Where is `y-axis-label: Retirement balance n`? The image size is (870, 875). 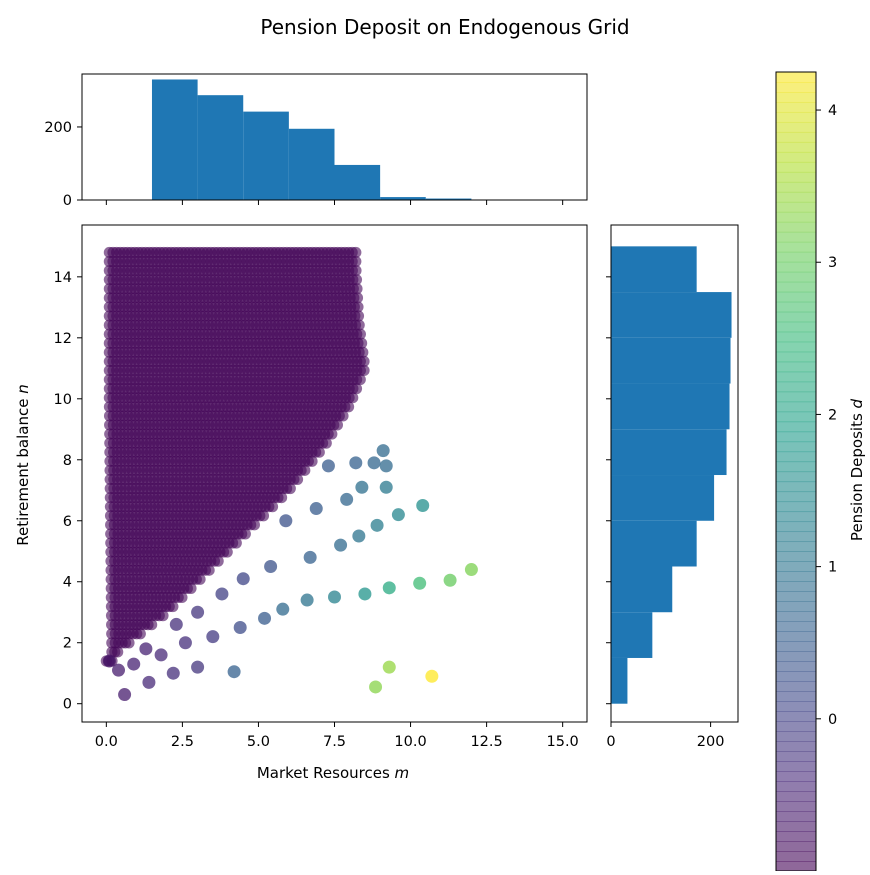 y-axis-label: Retirement balance n is located at coordinates (23, 464).